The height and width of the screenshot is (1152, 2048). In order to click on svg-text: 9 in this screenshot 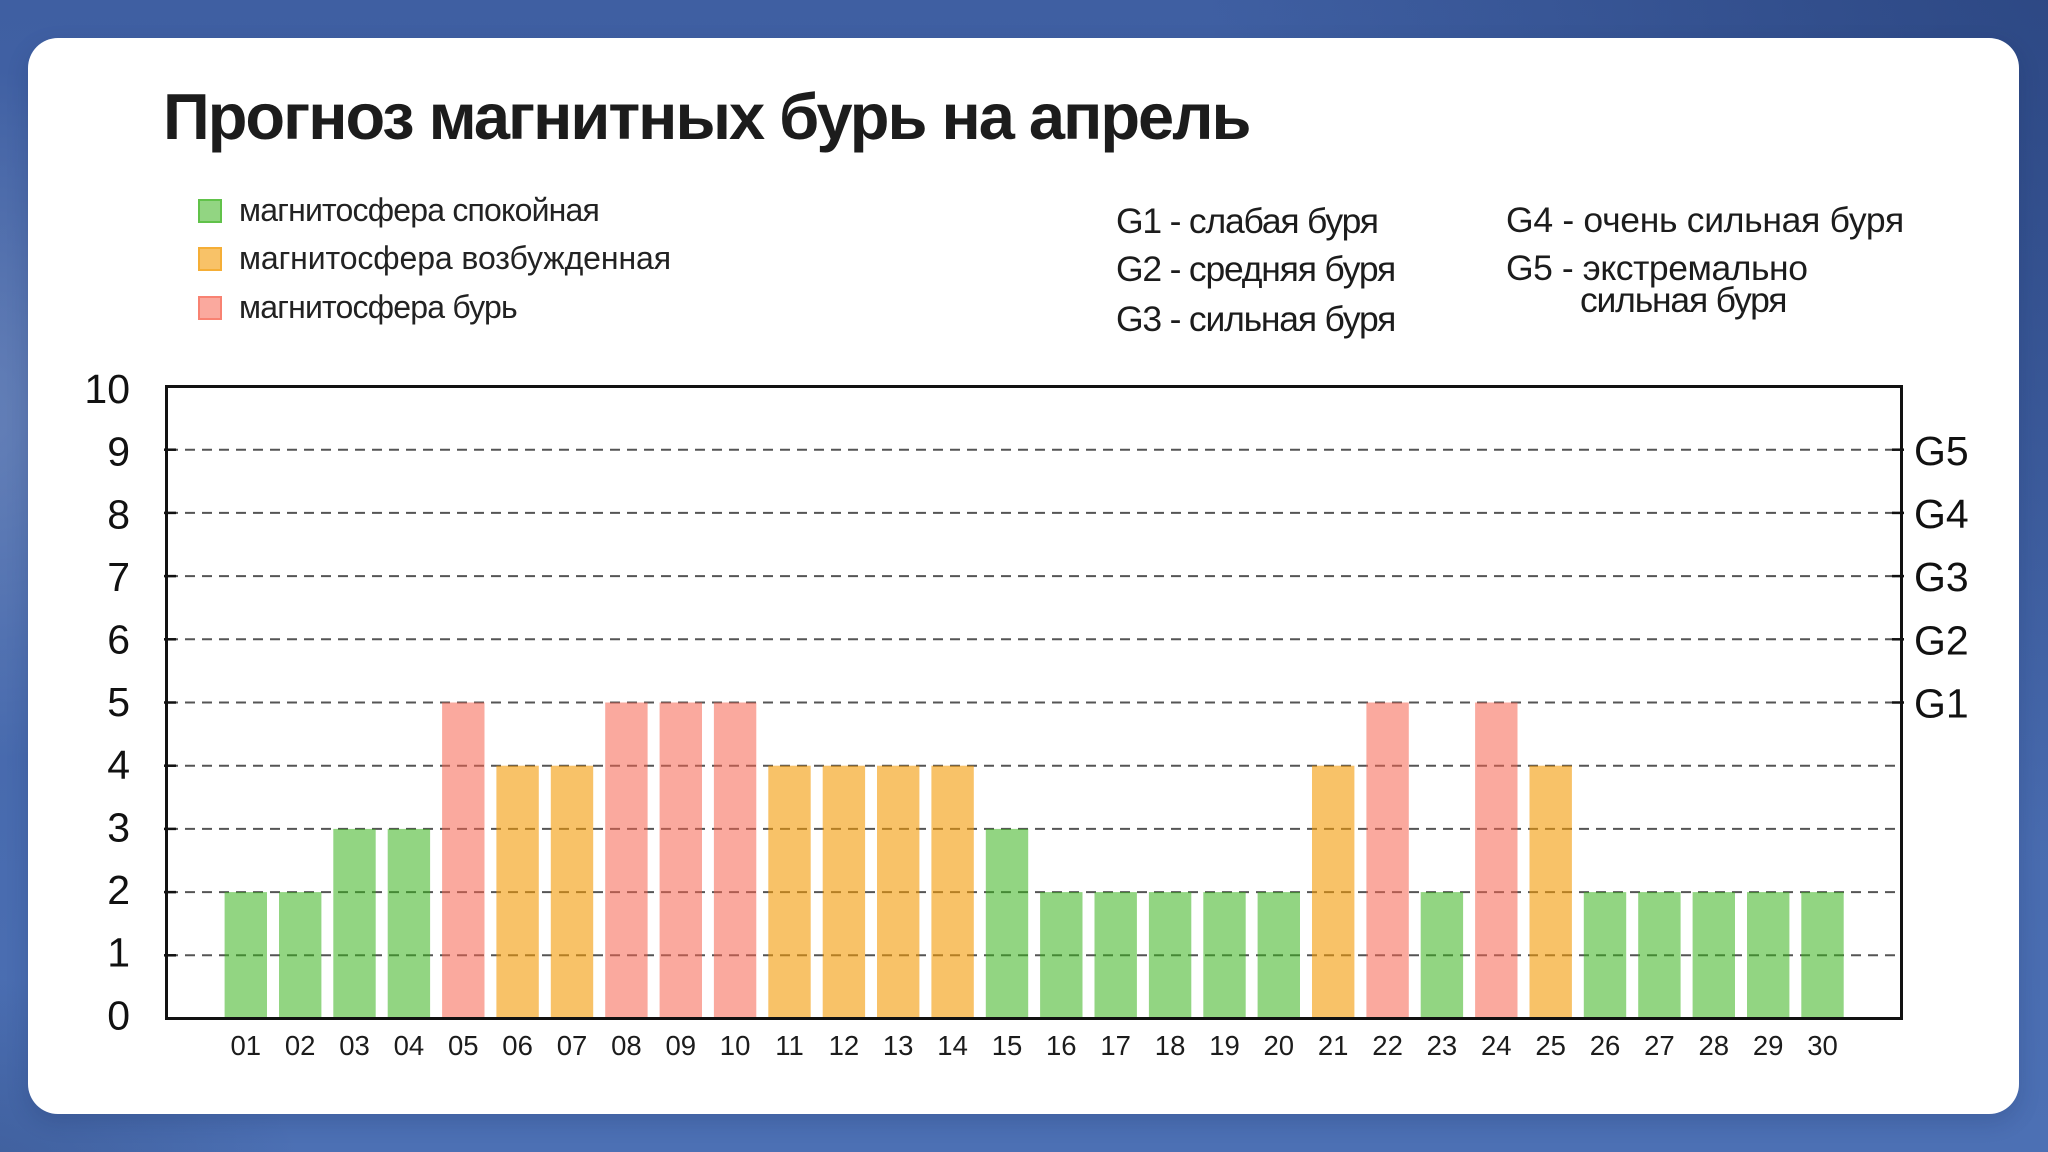, I will do `click(118, 452)`.